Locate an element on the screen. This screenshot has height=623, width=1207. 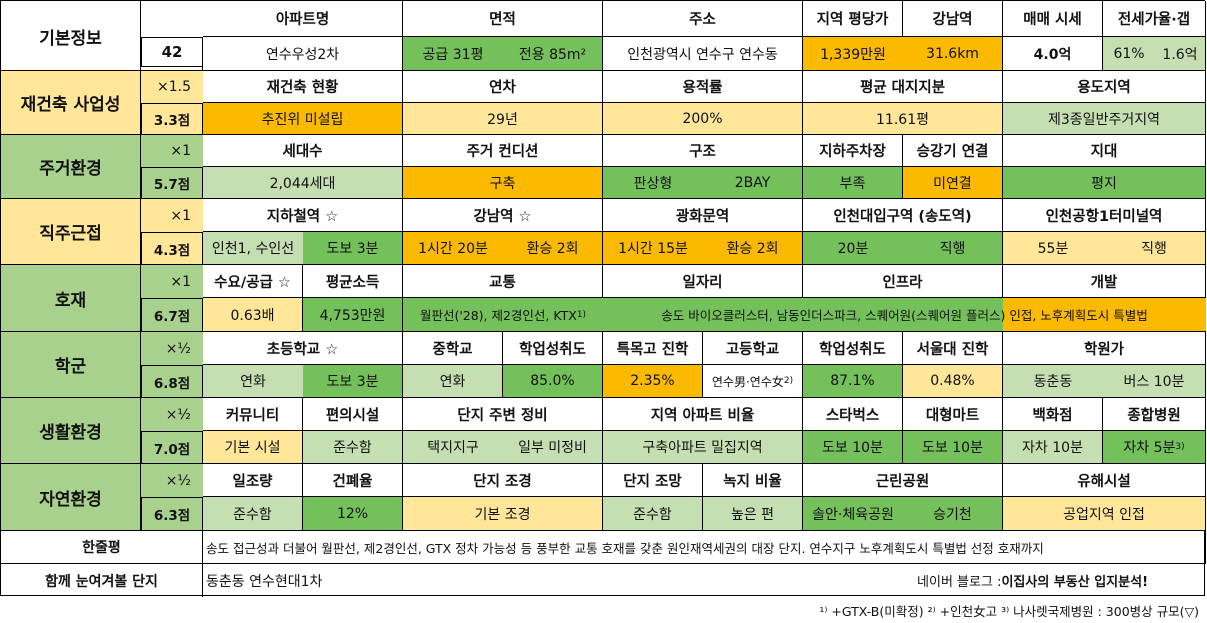
apartment-name: 연수우성2차 is located at coordinates (303, 54).